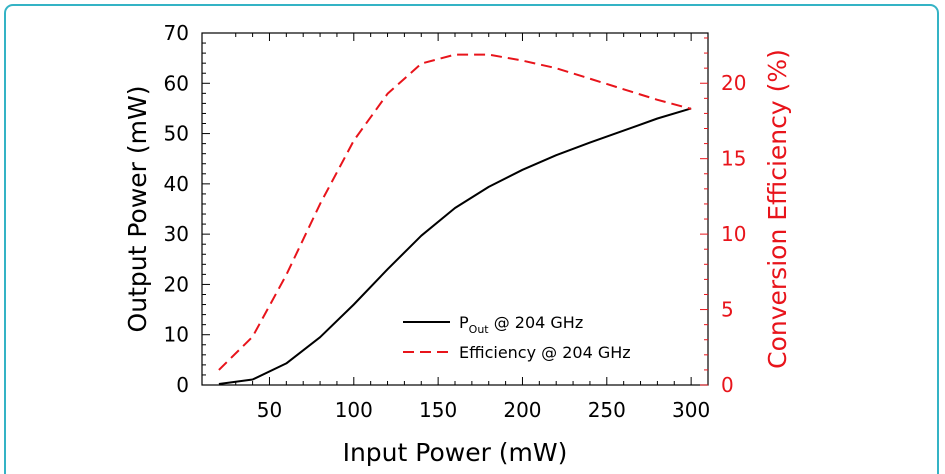 This screenshot has height=474, width=945. Describe the element at coordinates (176, 284) in the screenshot. I see `y-tick-label: 20` at that location.